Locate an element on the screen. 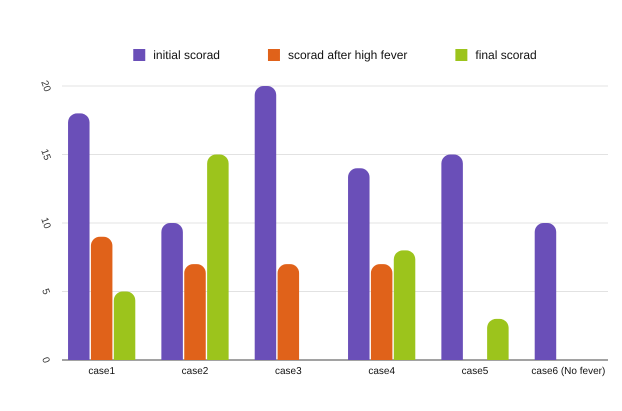  x-tick-label: case5 is located at coordinates (475, 371).